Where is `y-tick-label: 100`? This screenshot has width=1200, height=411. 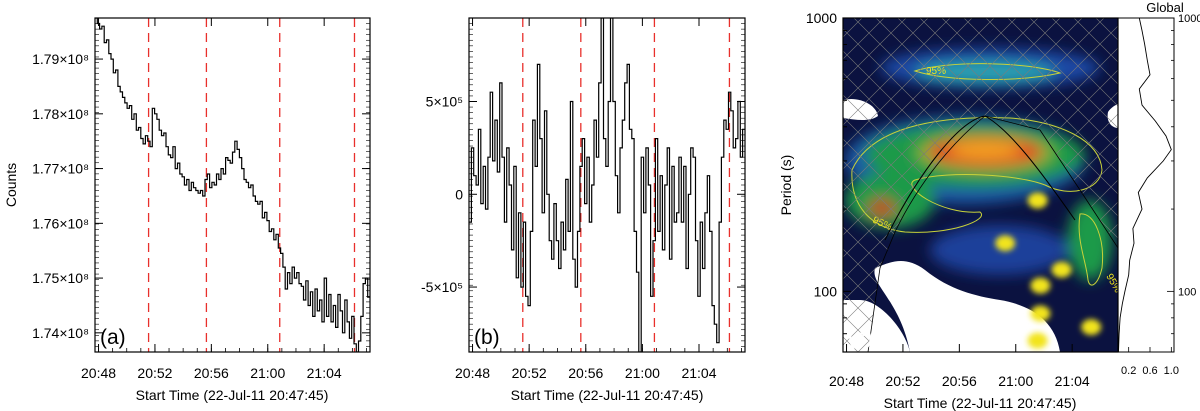
y-tick-label: 100 is located at coordinates (826, 291).